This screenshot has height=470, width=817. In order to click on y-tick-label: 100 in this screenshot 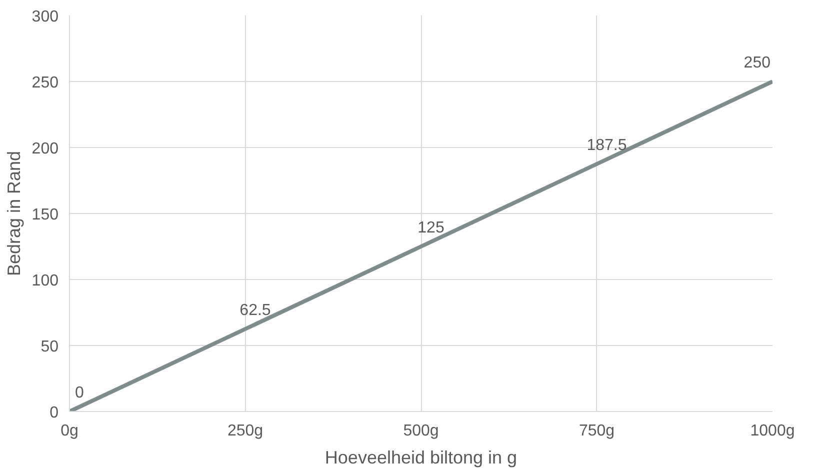, I will do `click(45, 281)`.